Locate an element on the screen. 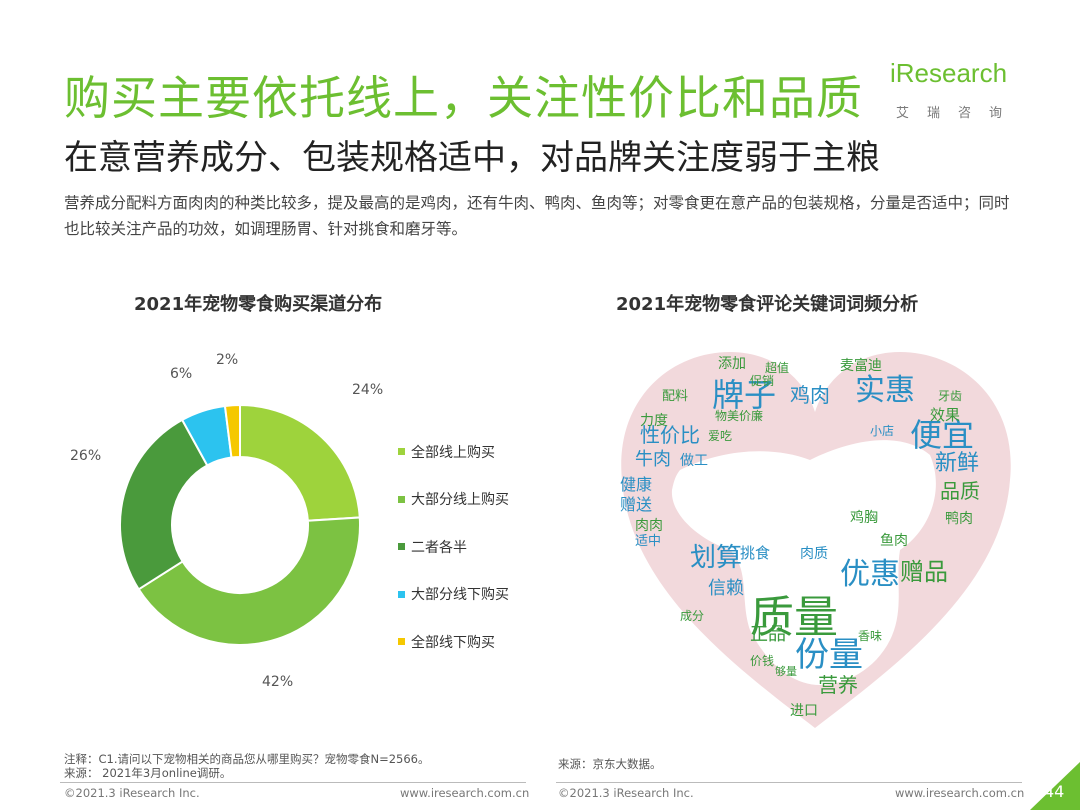 The width and height of the screenshot is (1080, 810). logo-subtitle: 艾瑞咨询 is located at coordinates (958, 113).